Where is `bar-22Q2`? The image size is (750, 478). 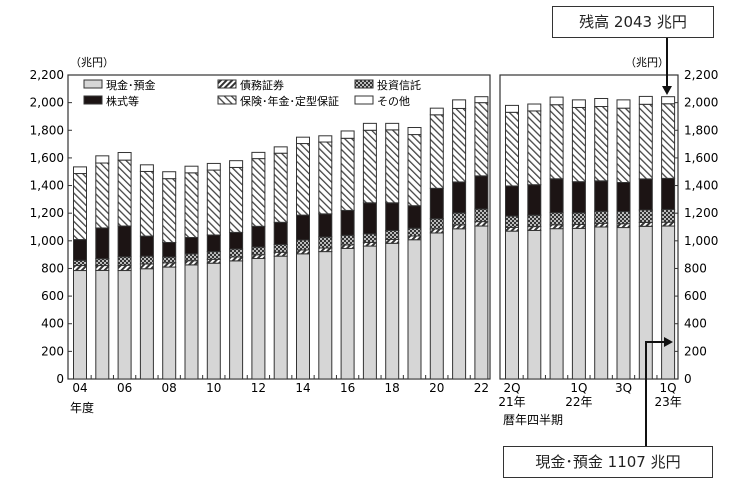
bar-22Q2 is located at coordinates (601, 238).